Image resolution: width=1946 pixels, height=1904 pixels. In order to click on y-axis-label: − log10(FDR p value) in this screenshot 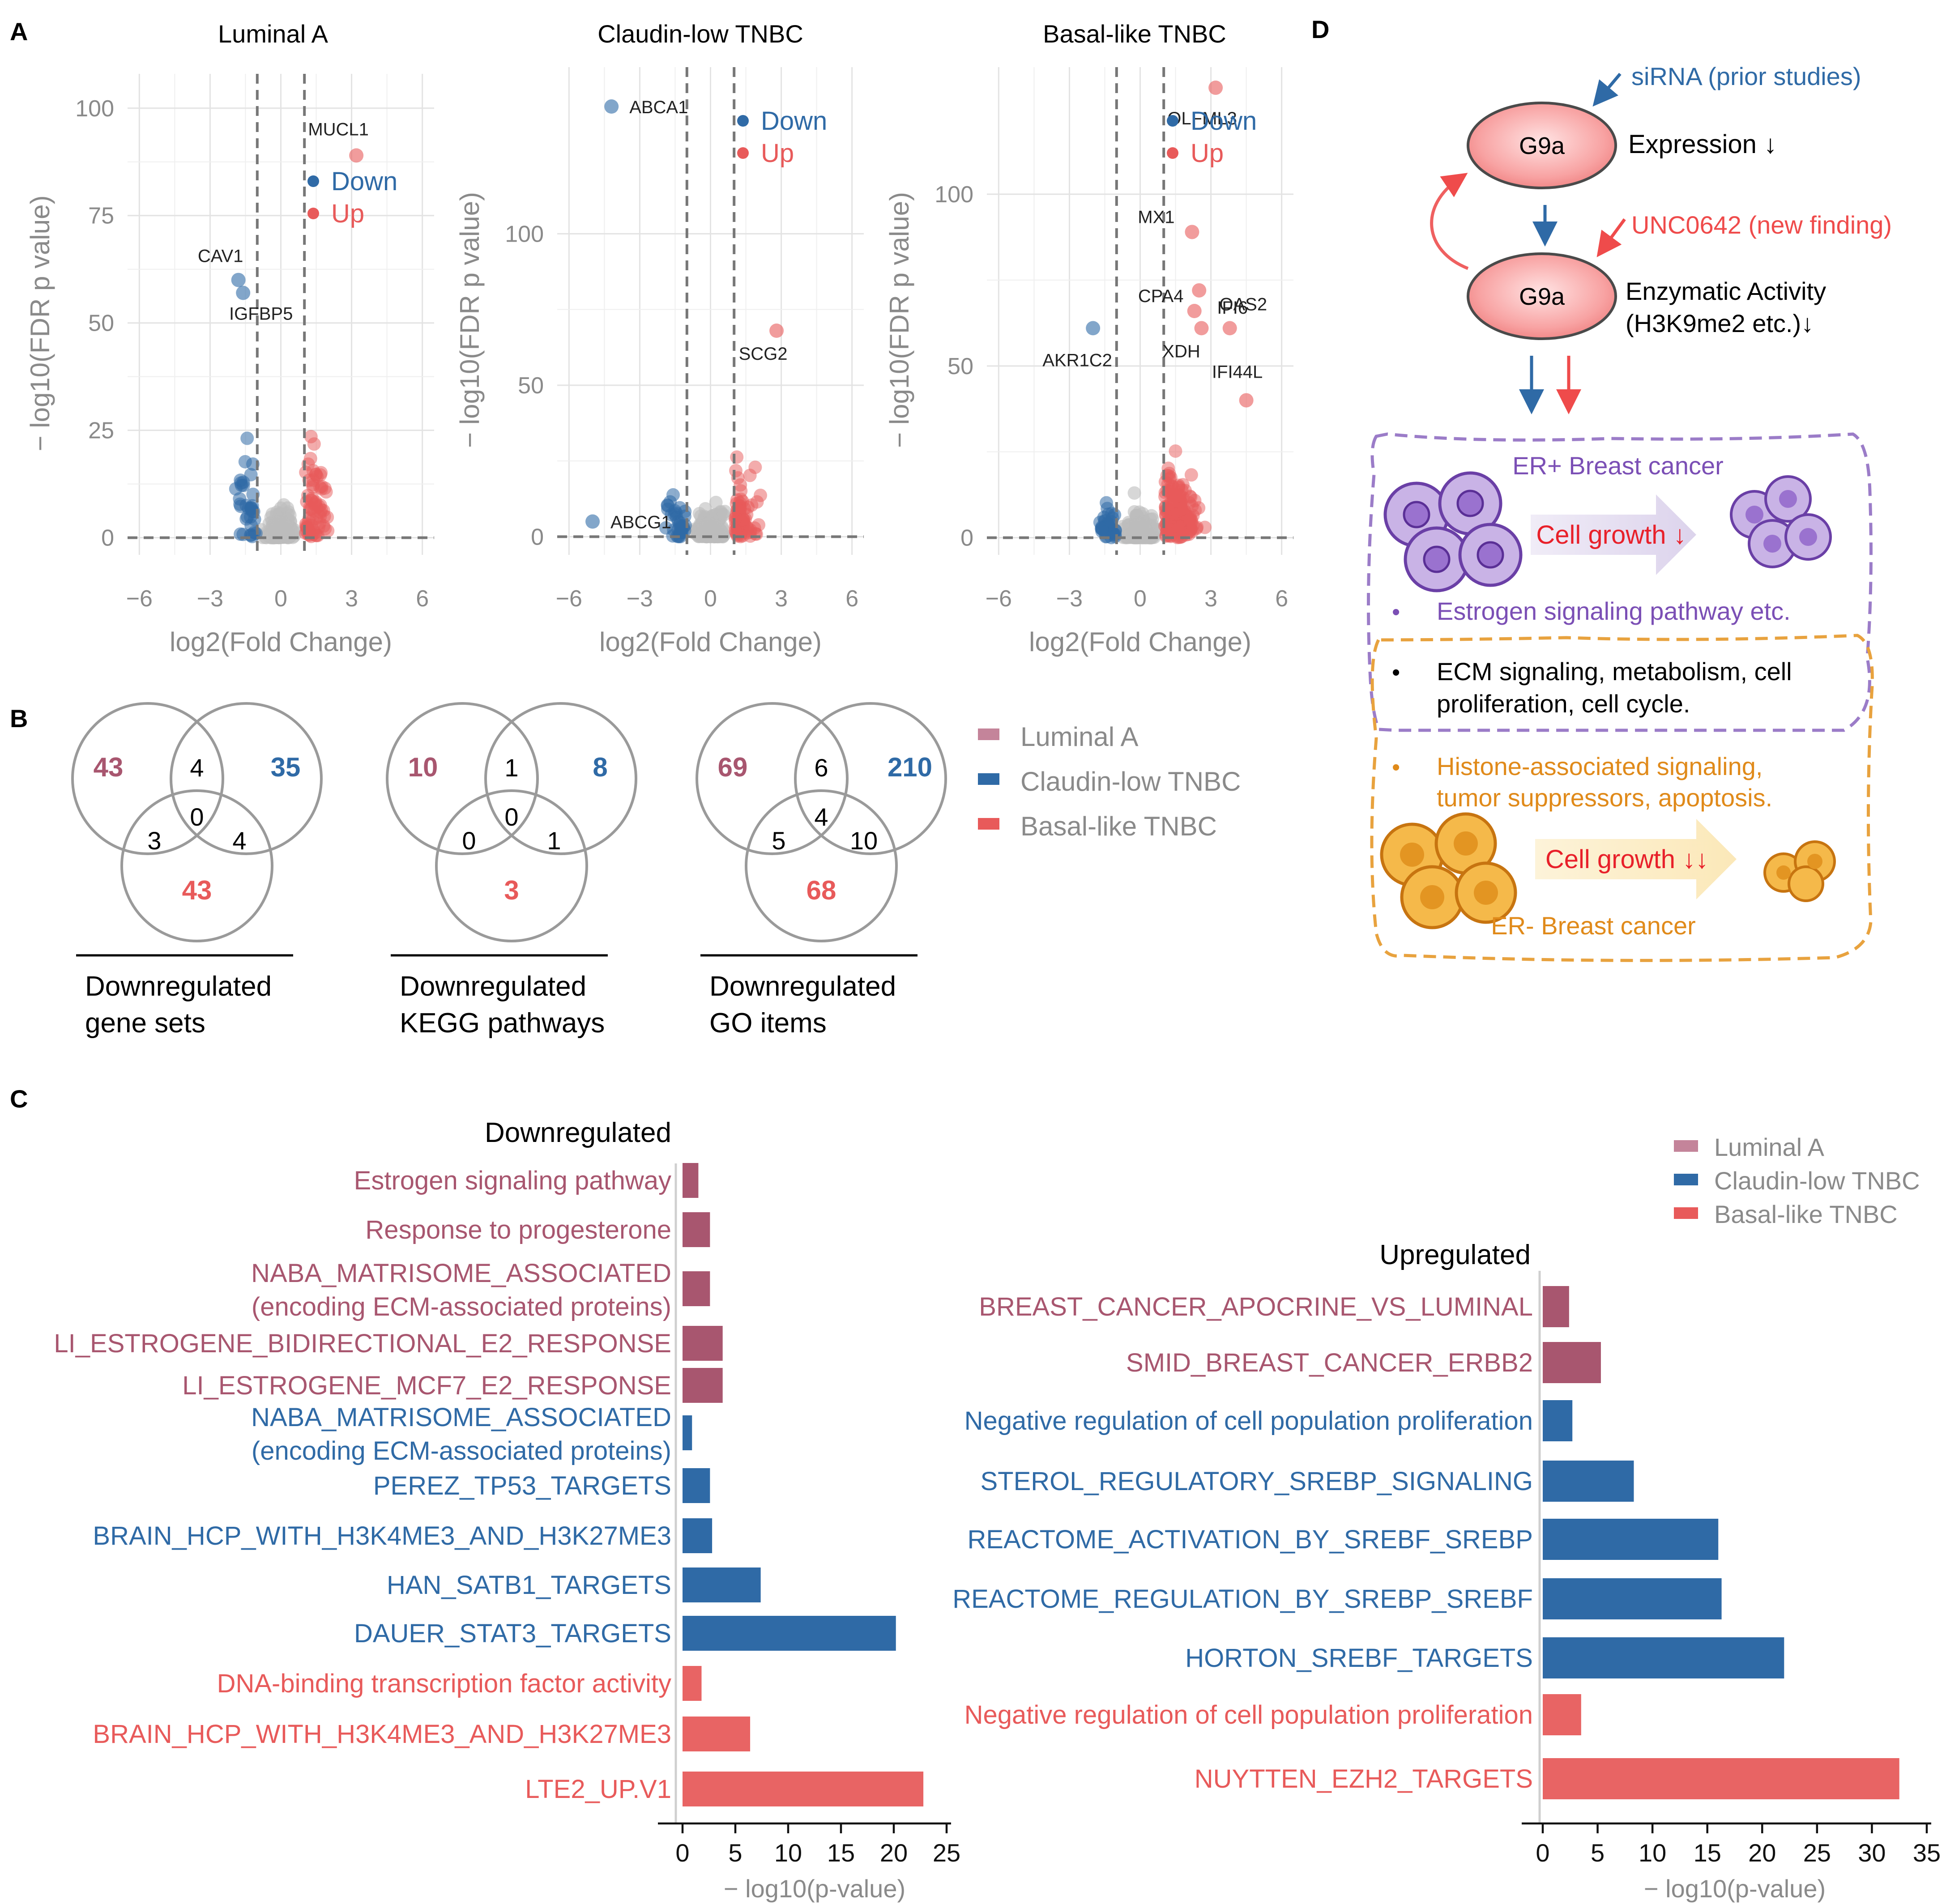, I will do `click(899, 320)`.